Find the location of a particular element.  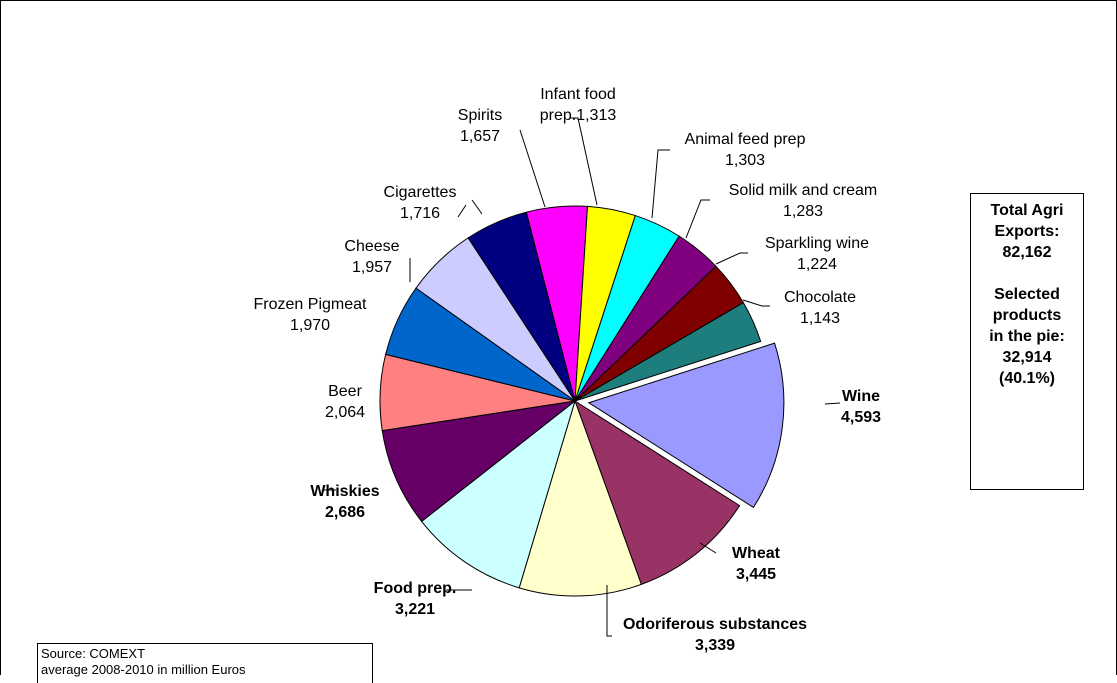

label-food-prep: Food prep. 3,221 is located at coordinates (415, 599).